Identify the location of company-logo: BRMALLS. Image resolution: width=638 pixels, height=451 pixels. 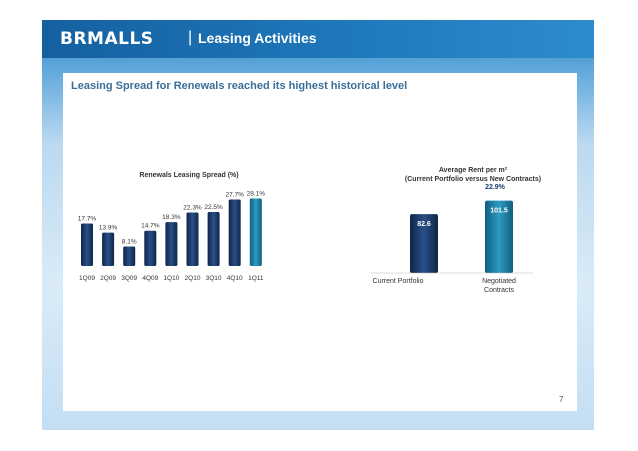
(107, 39).